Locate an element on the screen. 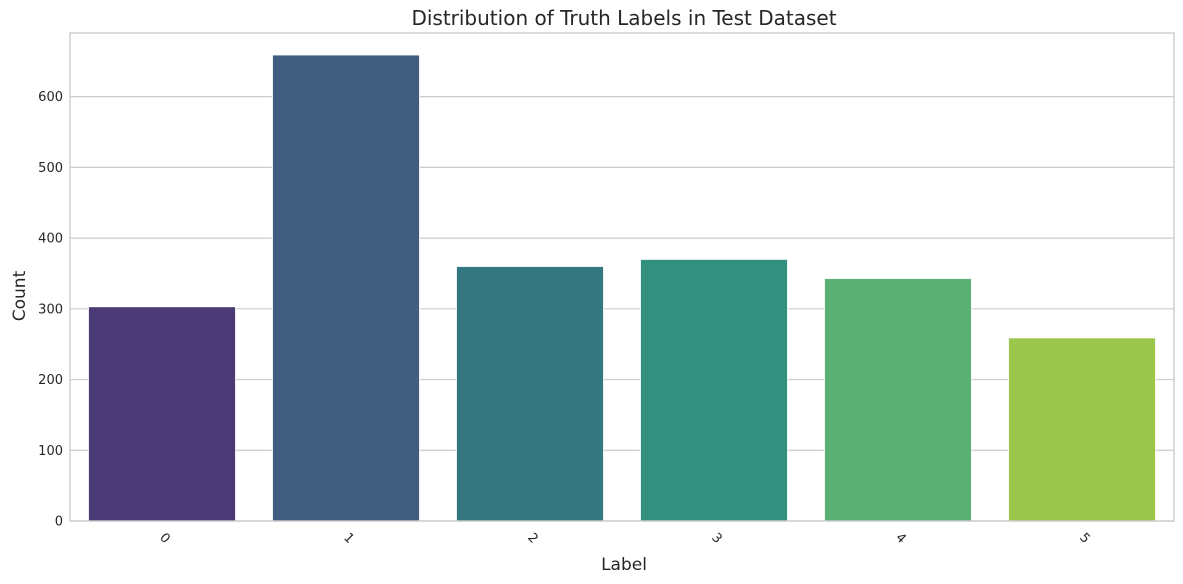  y-tick-label: 400 is located at coordinates (50, 239).